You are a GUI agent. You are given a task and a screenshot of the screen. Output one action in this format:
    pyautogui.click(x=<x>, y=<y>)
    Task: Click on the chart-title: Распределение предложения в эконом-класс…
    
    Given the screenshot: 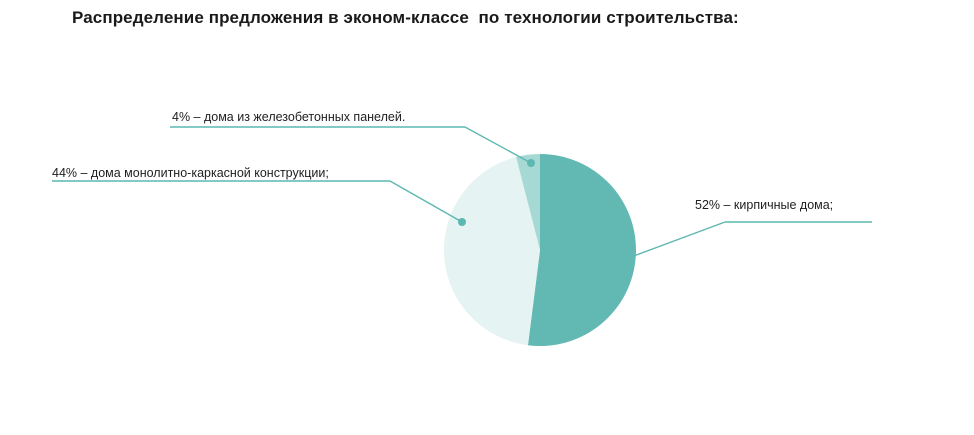 What is the action you would take?
    pyautogui.click(x=405, y=17)
    